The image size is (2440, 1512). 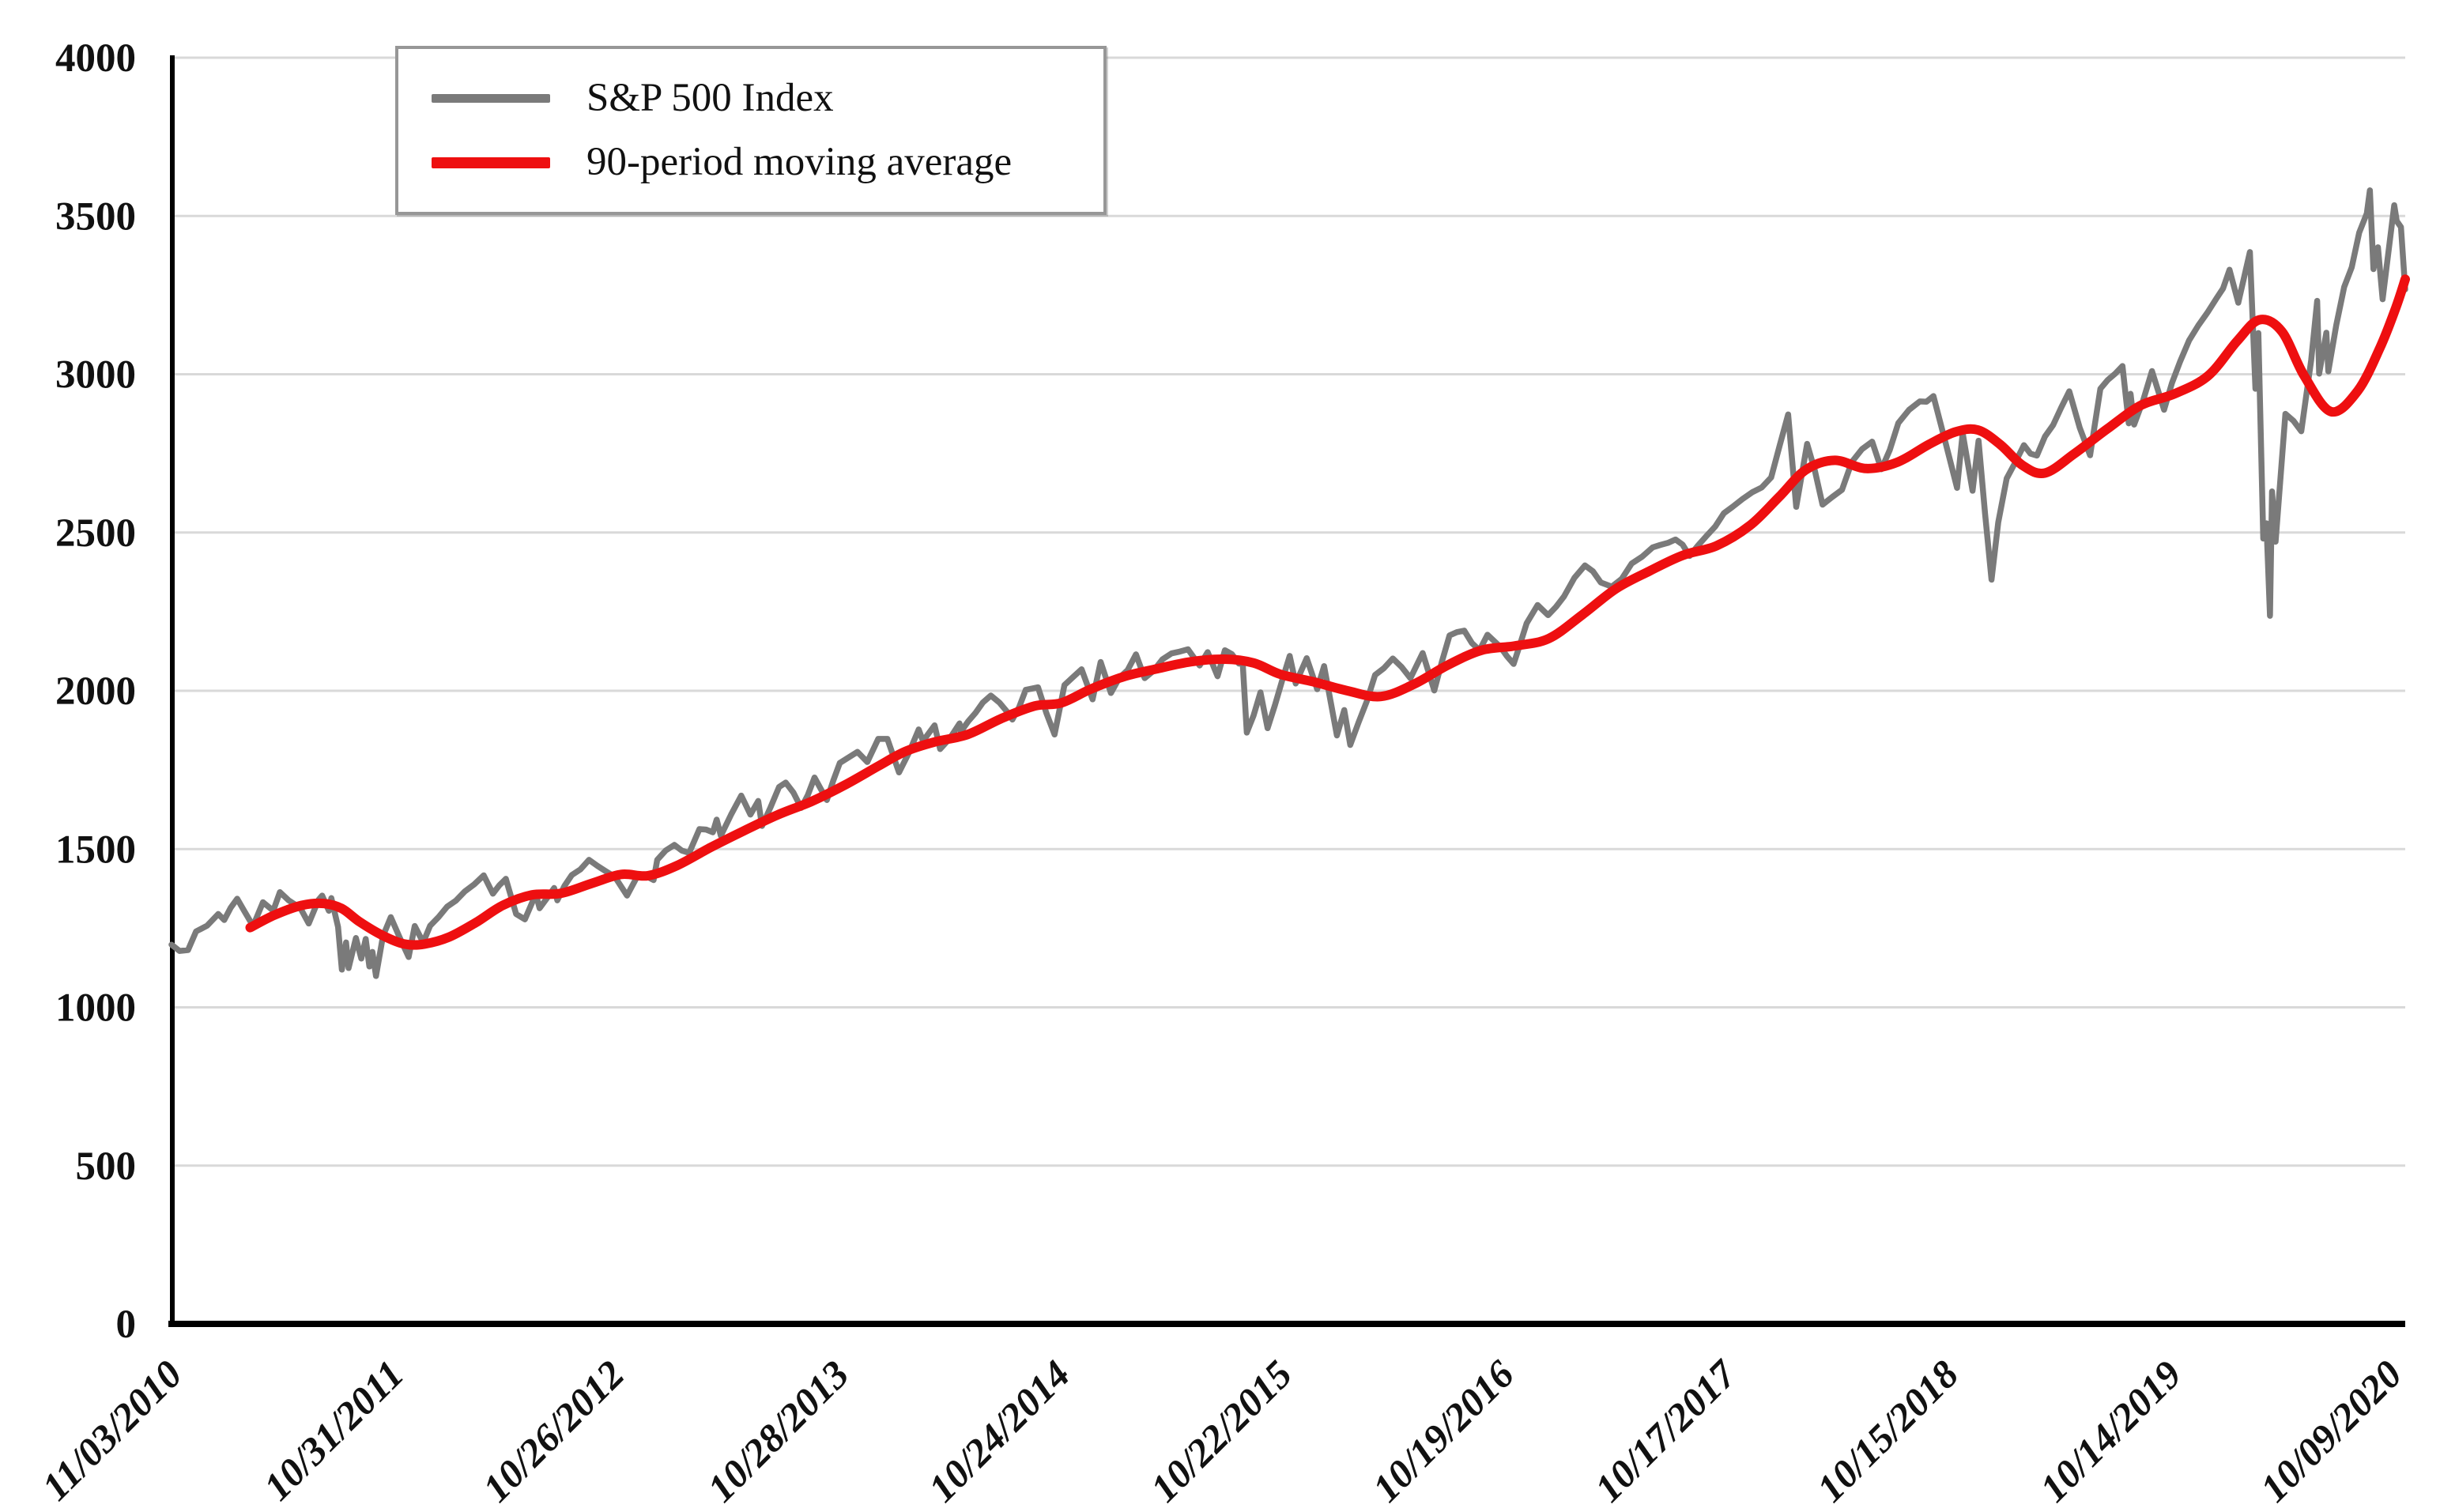 I want to click on y-axis-label-3500: 3500, so click(x=95, y=216).